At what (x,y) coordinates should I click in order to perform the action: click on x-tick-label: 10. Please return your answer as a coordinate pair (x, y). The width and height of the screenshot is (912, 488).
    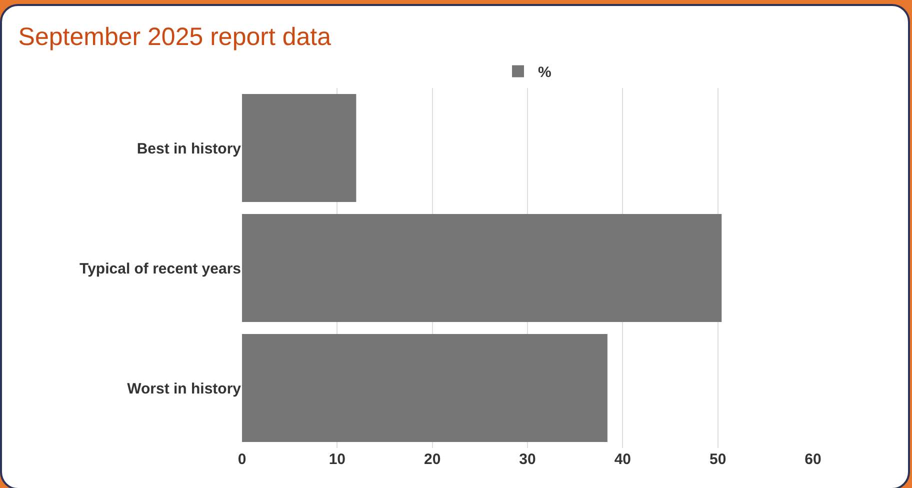
    Looking at the image, I should click on (337, 459).